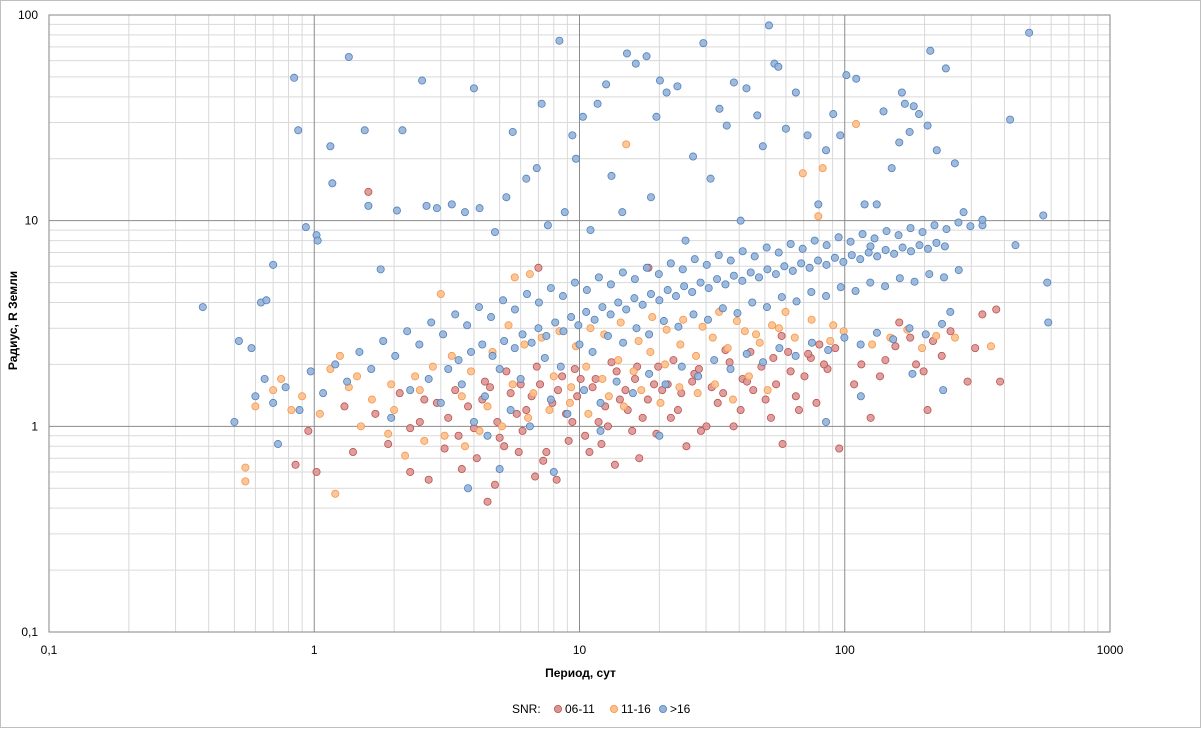  What do you see at coordinates (614, 709) in the screenshot?
I see `legend-marker` at bounding box center [614, 709].